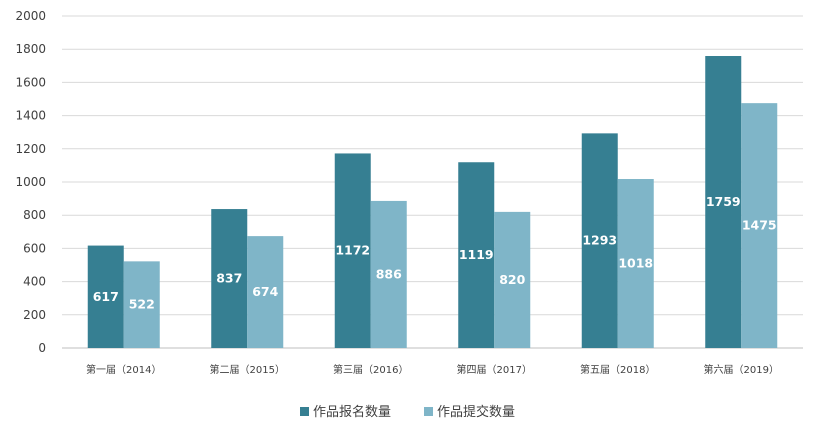 This screenshot has width=823, height=437. I want to click on data-label-series-2-category-1: 522, so click(142, 304).